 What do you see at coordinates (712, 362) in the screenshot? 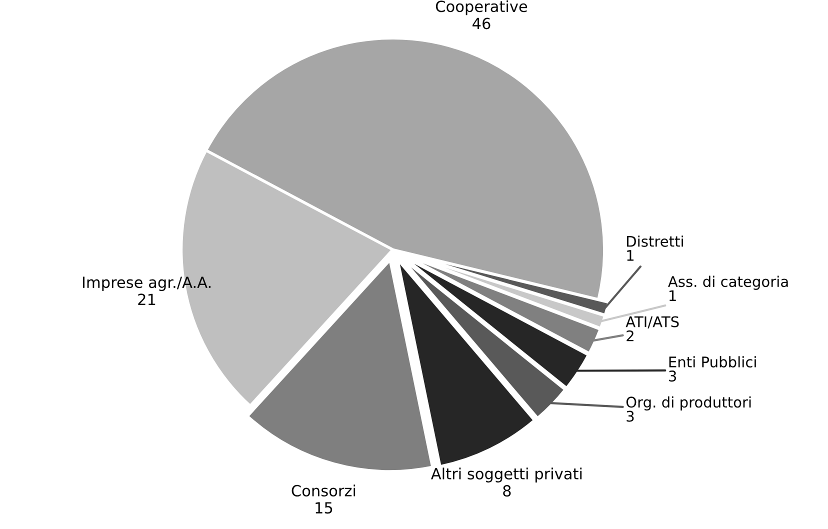
I see `slice-label: Enti Pubblici` at bounding box center [712, 362].